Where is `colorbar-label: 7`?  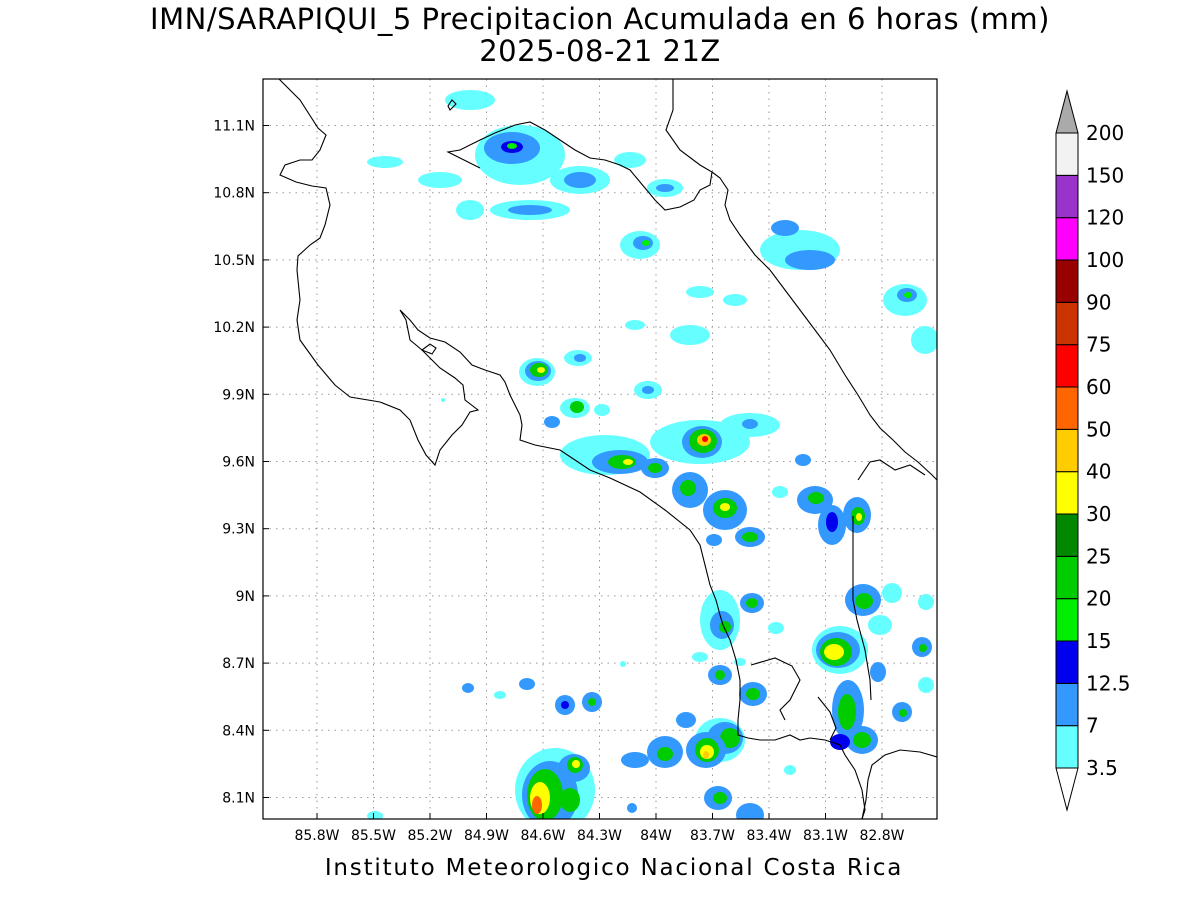
colorbar-label: 7 is located at coordinates (1092, 726).